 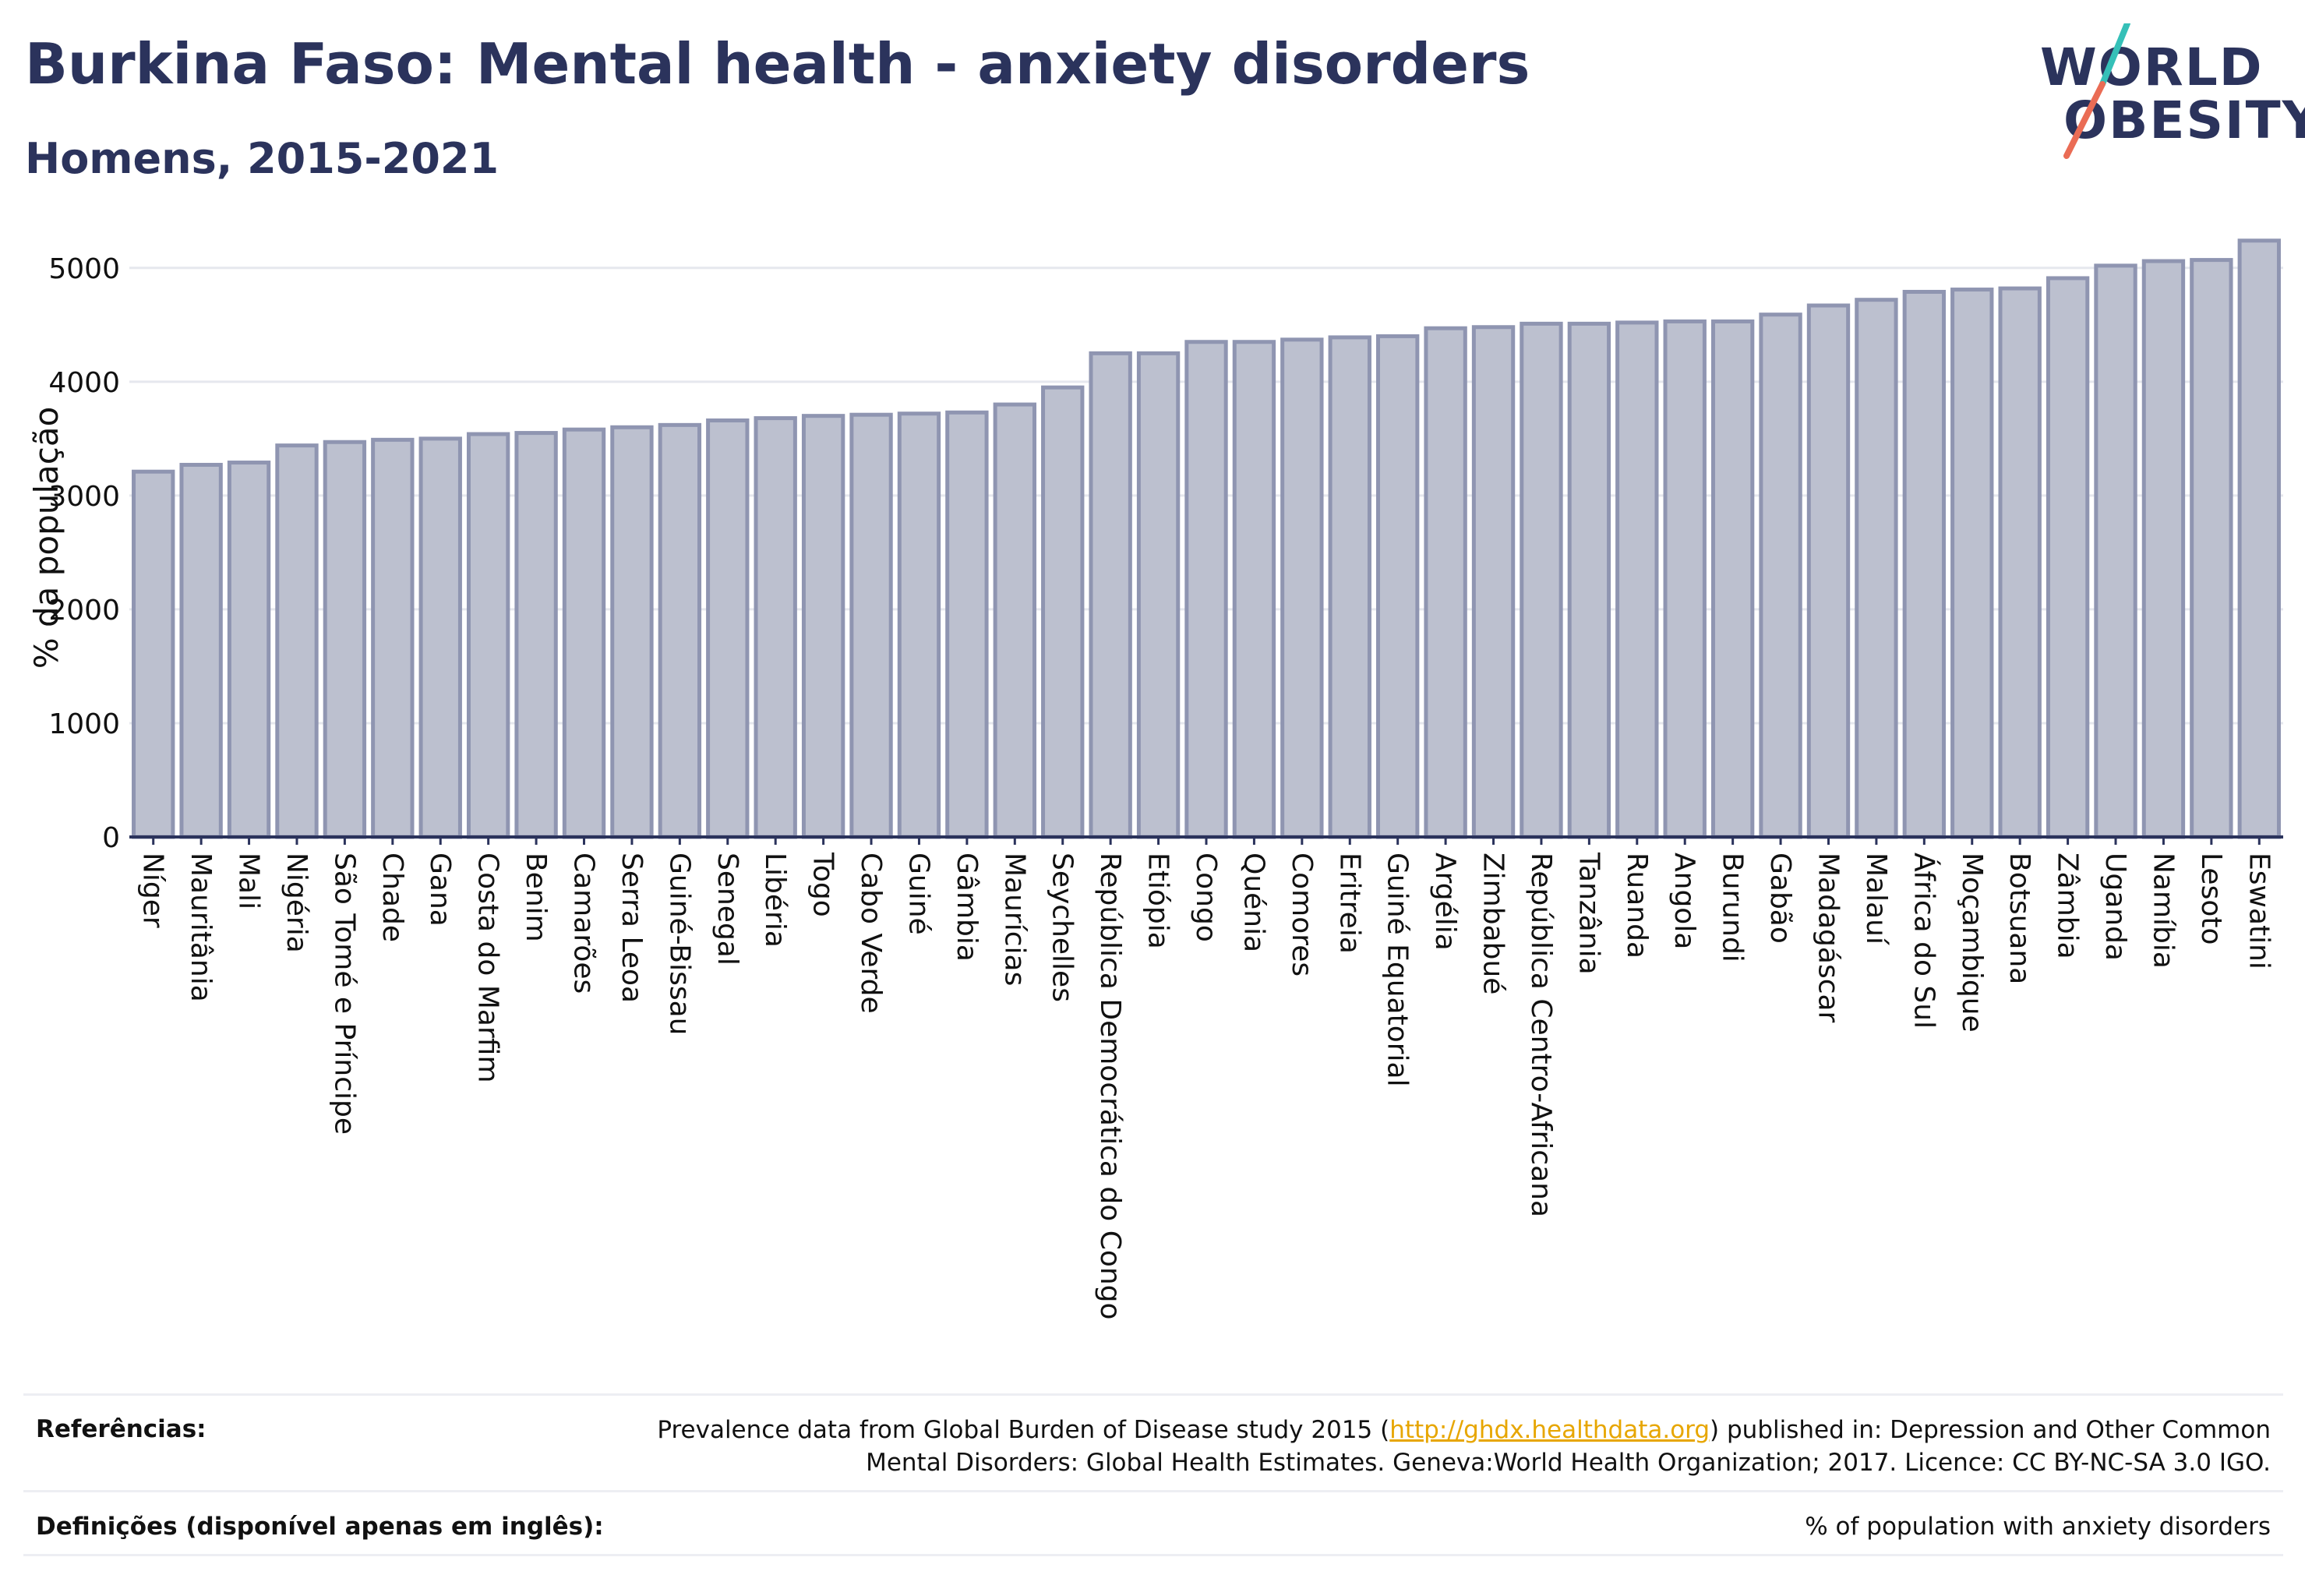 I want to click on x-tick-label: Maurícias, so click(x=1014, y=919).